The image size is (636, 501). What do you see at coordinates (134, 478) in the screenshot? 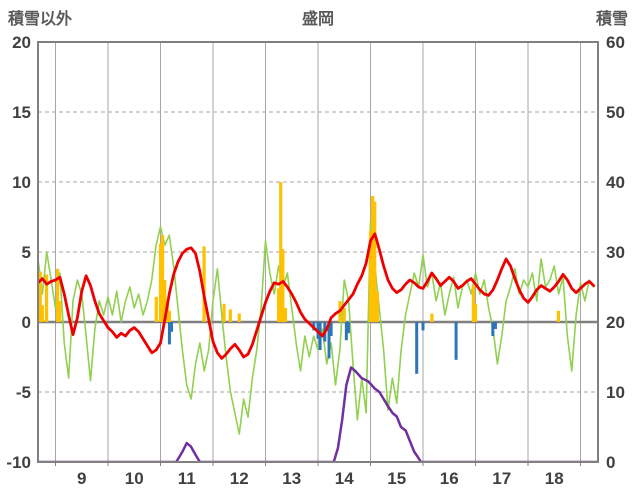
I see `x-axis-tick-label: 10` at bounding box center [134, 478].